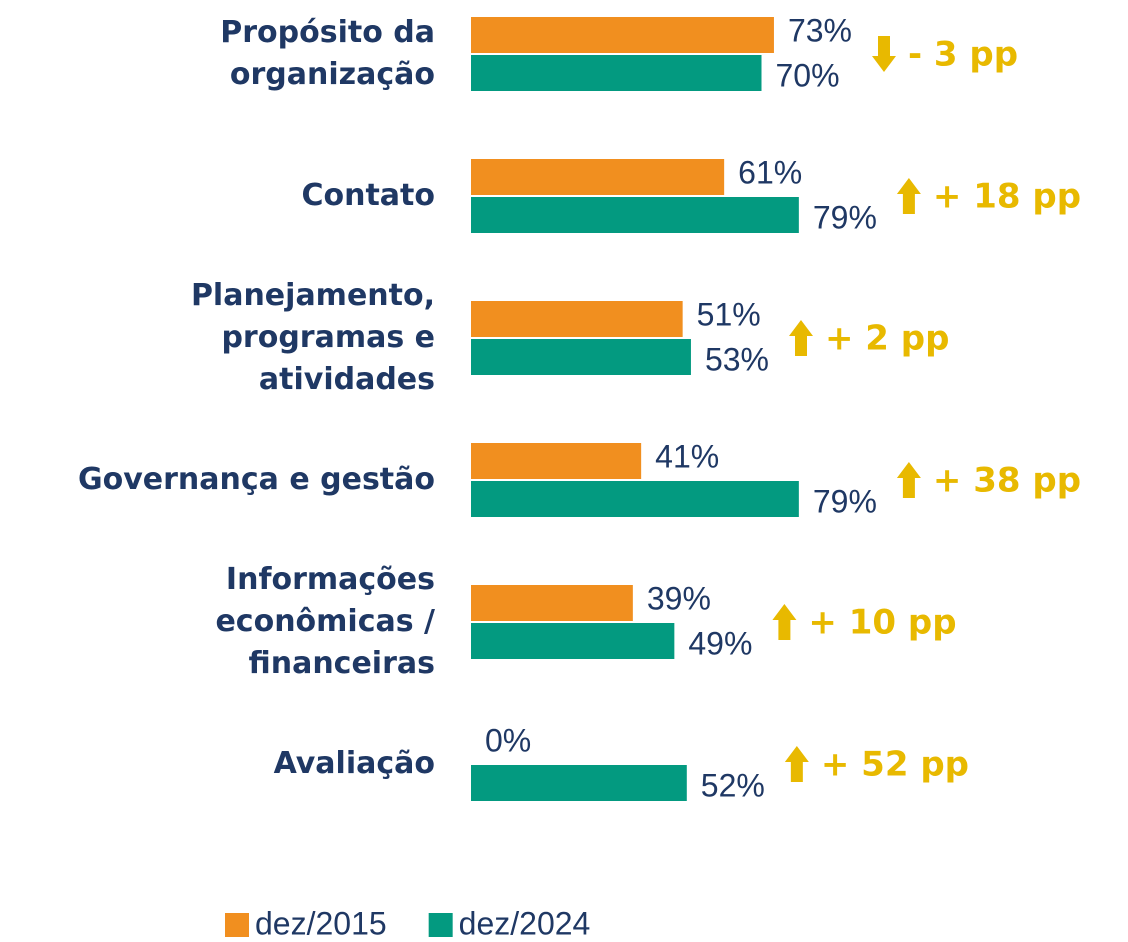 Image resolution: width=1128 pixels, height=942 pixels. I want to click on category-line: Planejamento,, so click(313, 295).